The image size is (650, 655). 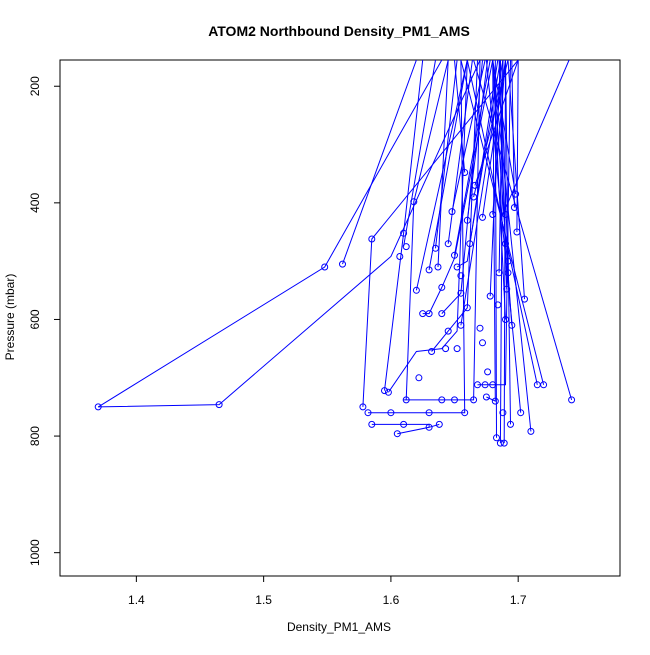 I want to click on y-tick-label: 600, so click(x=35, y=319).